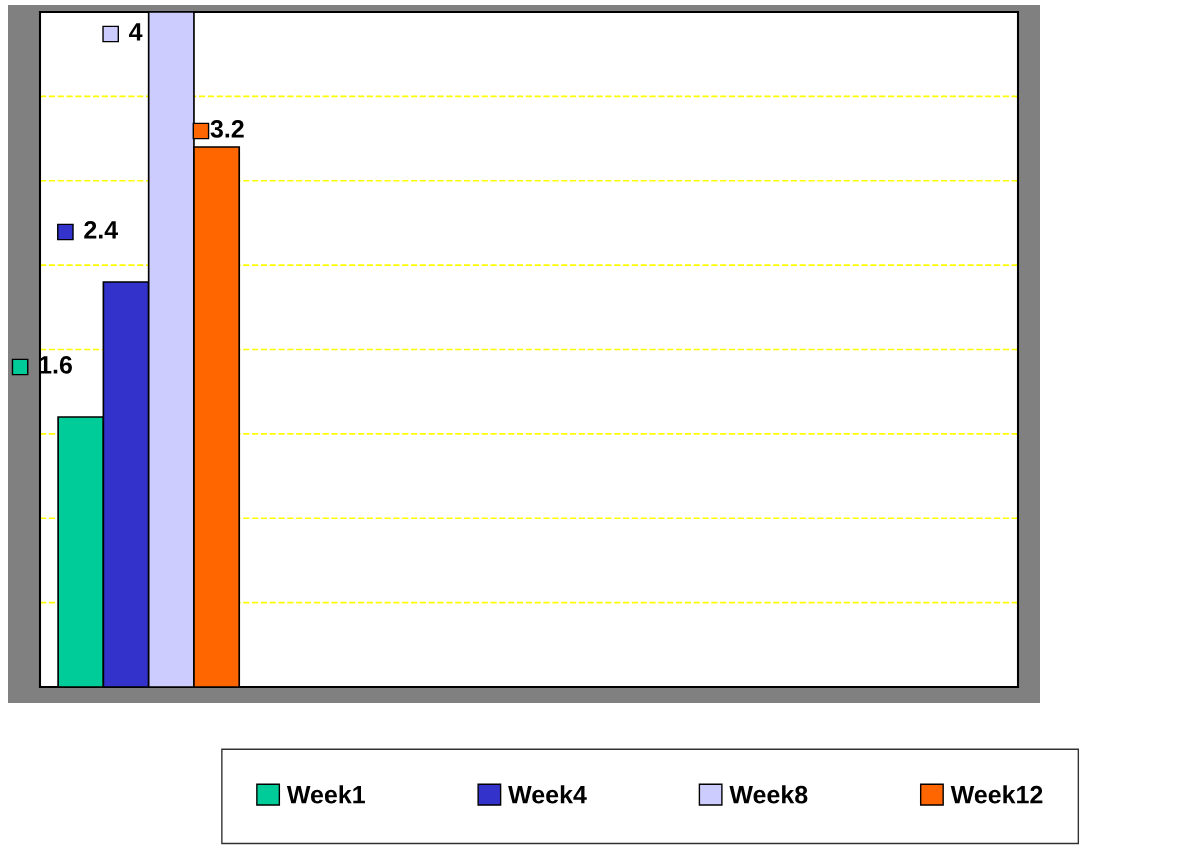 This screenshot has height=856, width=1182. Describe the element at coordinates (55, 365) in the screenshot. I see `data-label: 1.6` at that location.